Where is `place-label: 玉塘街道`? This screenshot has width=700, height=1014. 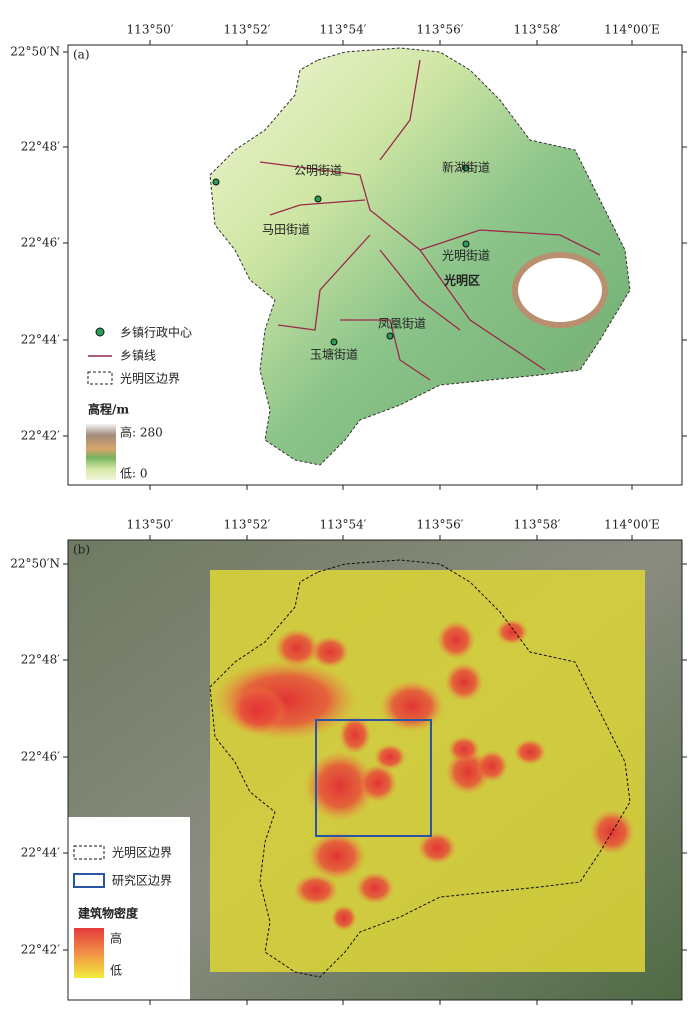
place-label: 玉塘街道 is located at coordinates (334, 354).